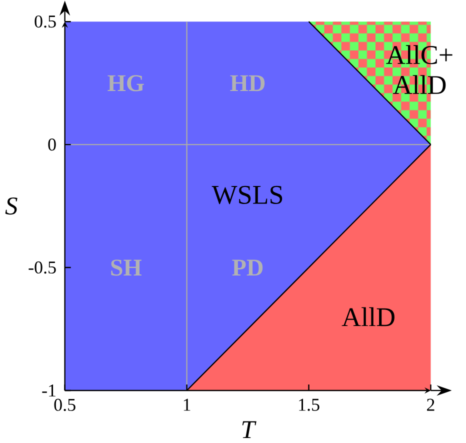 This screenshot has width=466, height=443. Describe the element at coordinates (126, 83) in the screenshot. I see `annotation: HG` at that location.